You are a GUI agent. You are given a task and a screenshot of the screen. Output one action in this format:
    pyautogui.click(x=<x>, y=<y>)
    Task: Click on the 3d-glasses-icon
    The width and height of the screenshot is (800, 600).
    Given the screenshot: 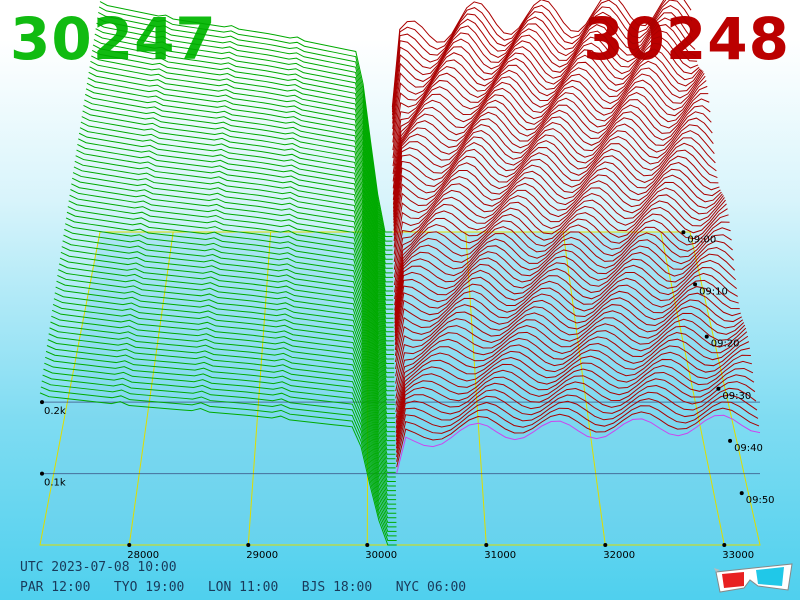 What is the action you would take?
    pyautogui.click(x=754, y=578)
    